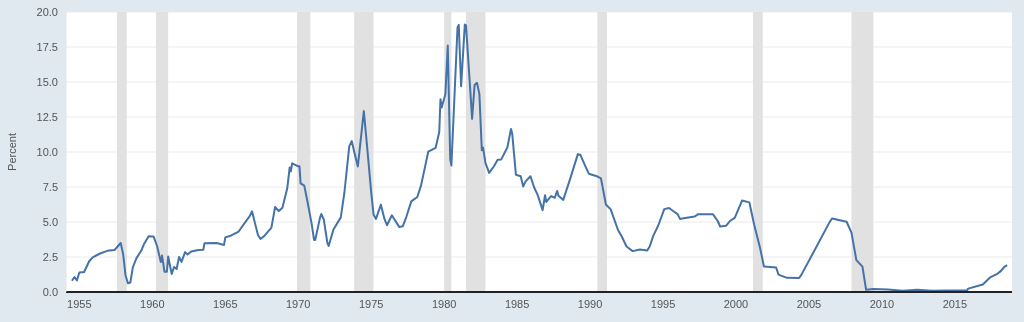 This screenshot has height=322, width=1024. Describe the element at coordinates (47, 11) in the screenshot. I see `y-tick-label: 20.0` at that location.